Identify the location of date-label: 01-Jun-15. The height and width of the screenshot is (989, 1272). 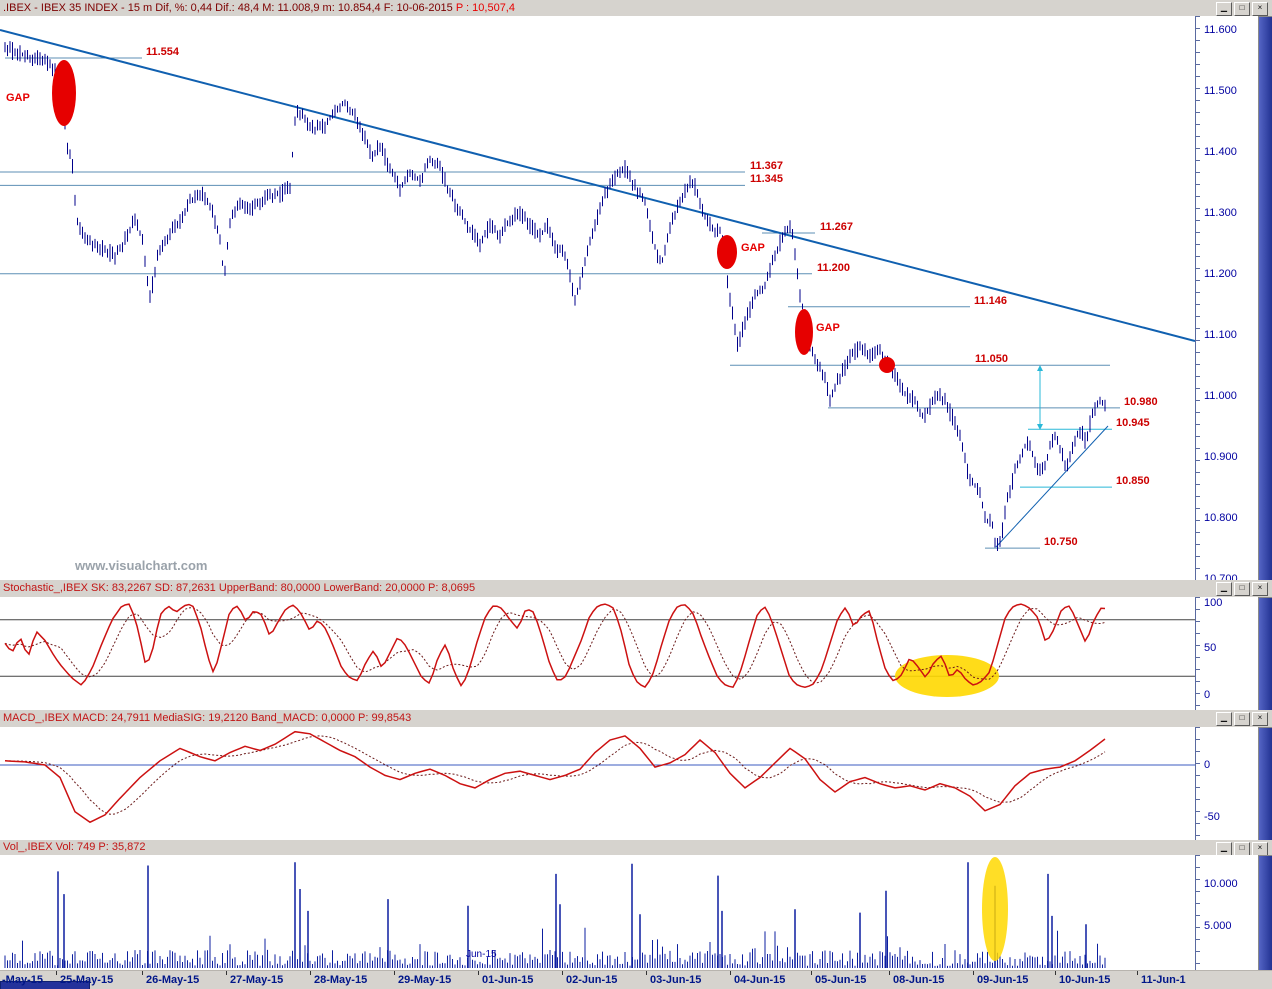
(508, 980).